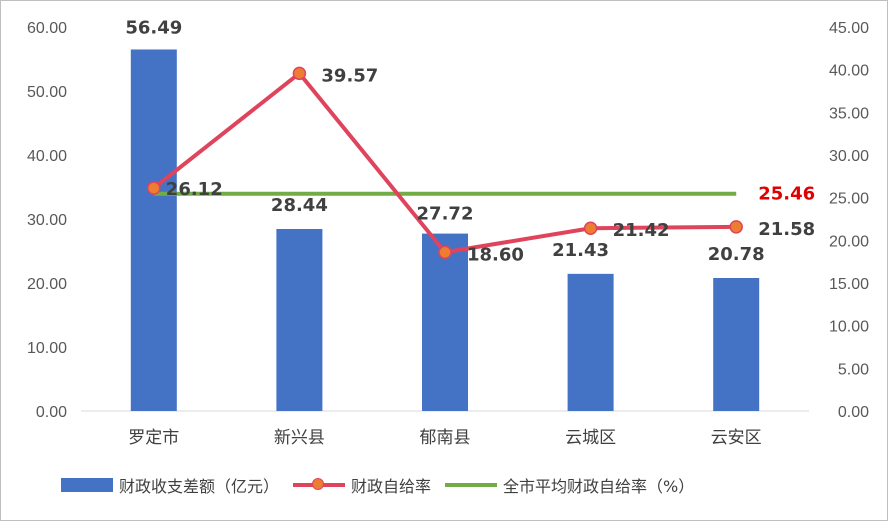  Describe the element at coordinates (47, 156) in the screenshot. I see `left-tick-label: 40.00` at that location.